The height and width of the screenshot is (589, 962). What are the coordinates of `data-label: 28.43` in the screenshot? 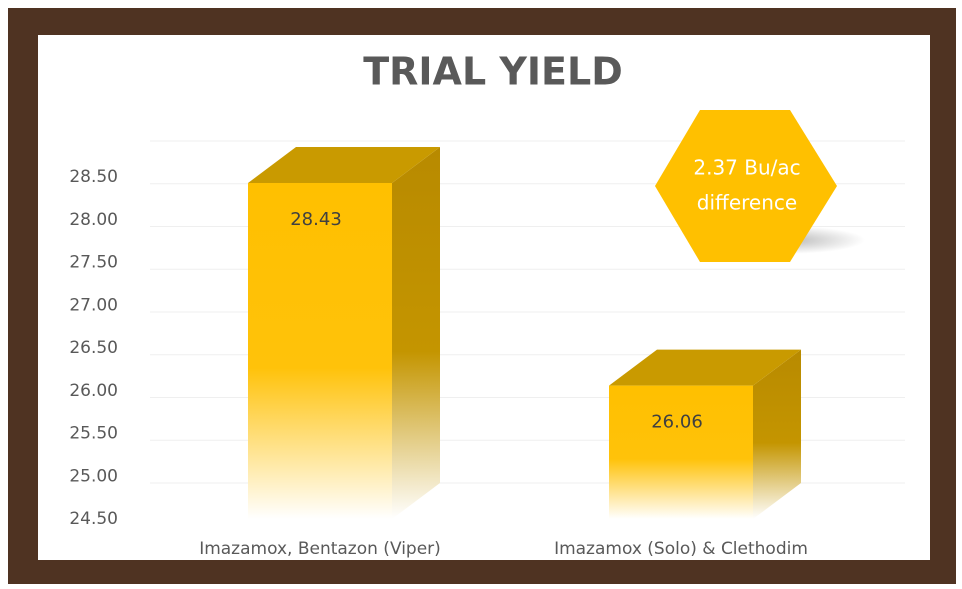 It's located at (316, 219).